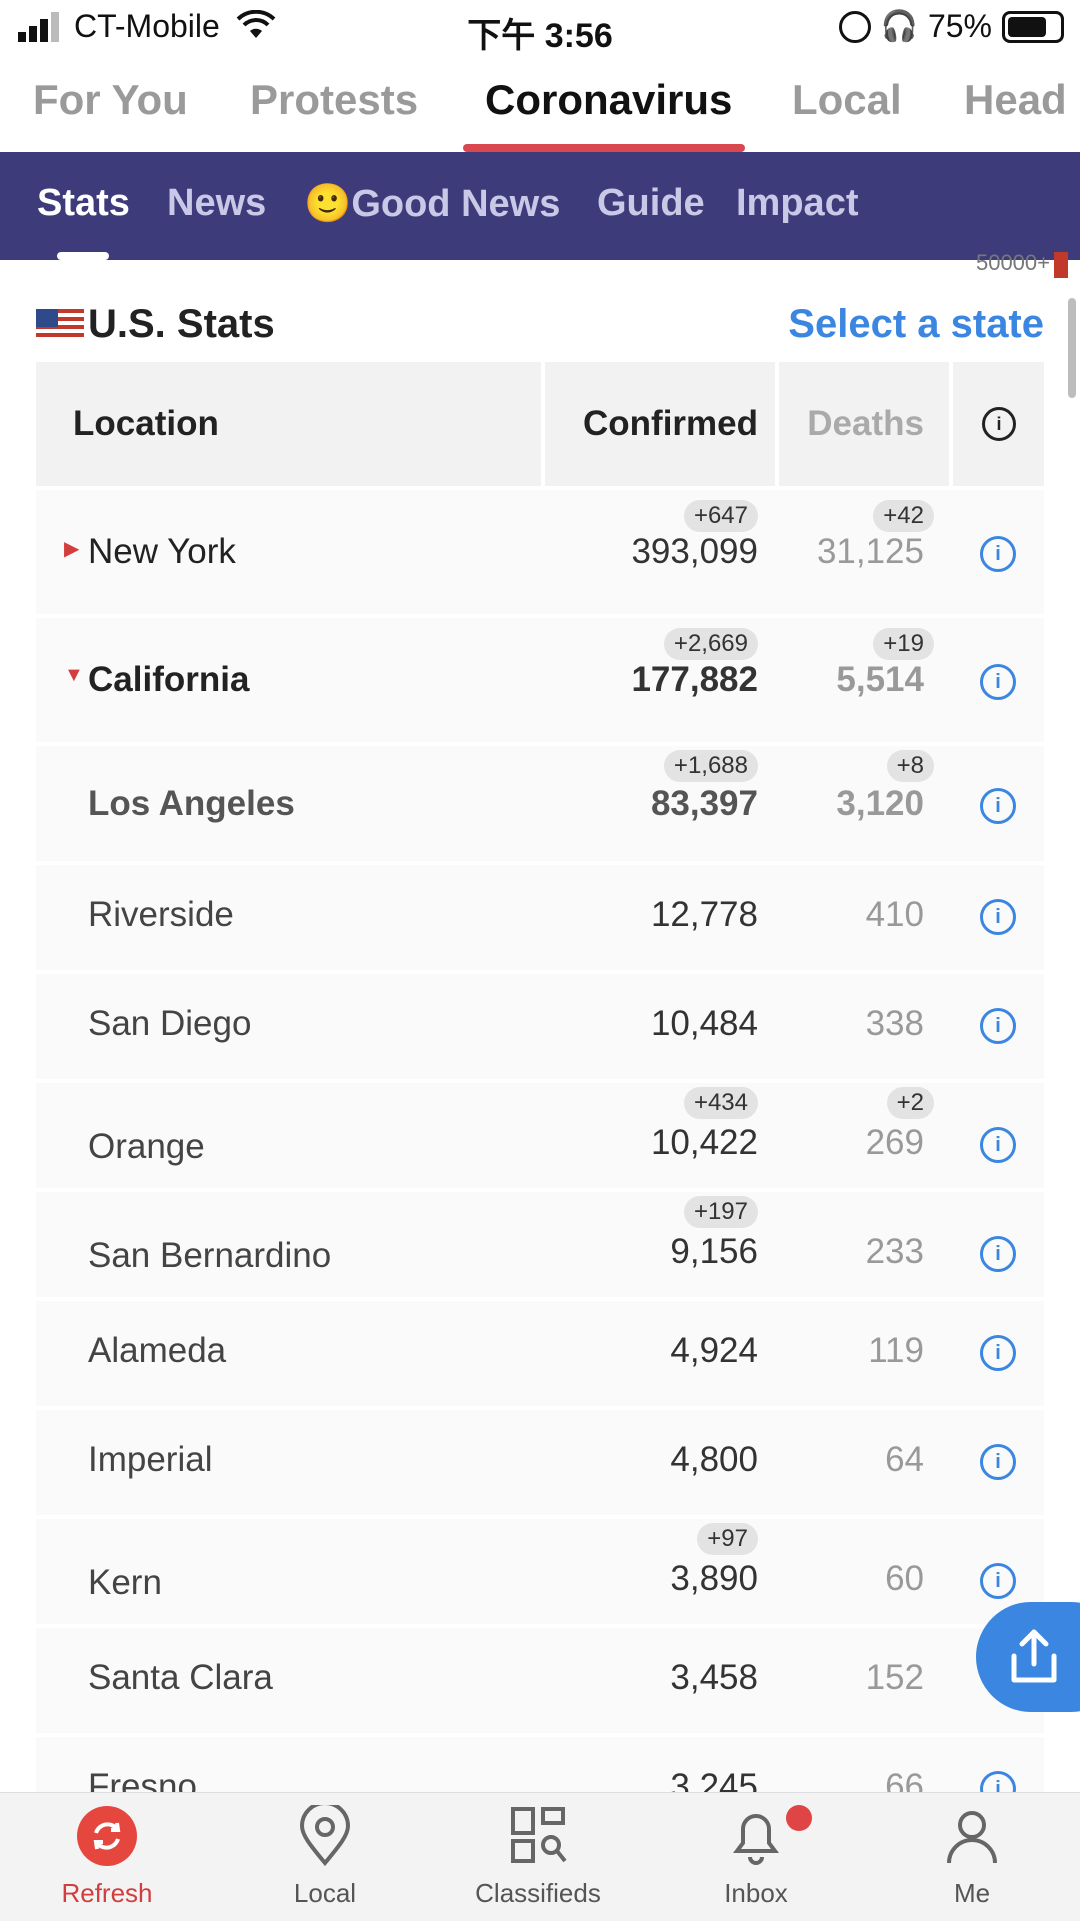 This screenshot has width=1080, height=1921. I want to click on bottom-tab-local: Local, so click(325, 1855).